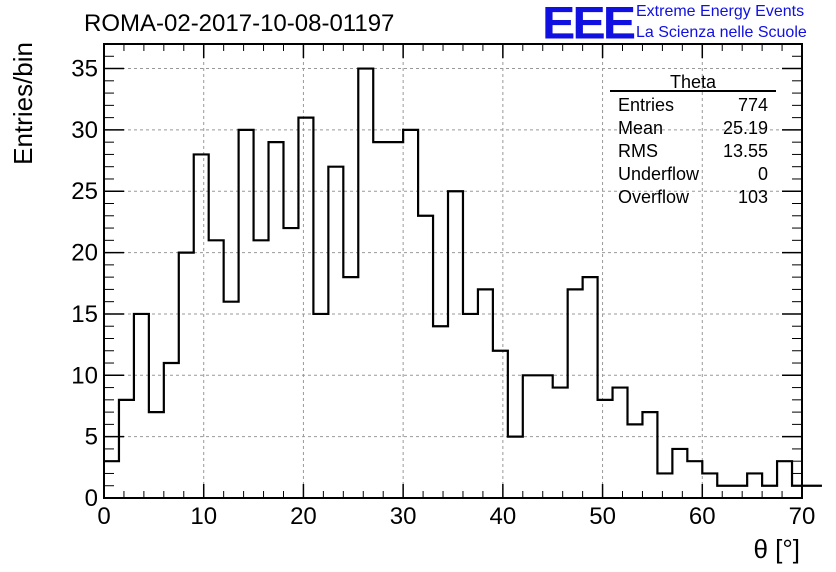 Image resolution: width=836 pixels, height=572 pixels. What do you see at coordinates (602, 516) in the screenshot?
I see `x-tick-label: 50` at bounding box center [602, 516].